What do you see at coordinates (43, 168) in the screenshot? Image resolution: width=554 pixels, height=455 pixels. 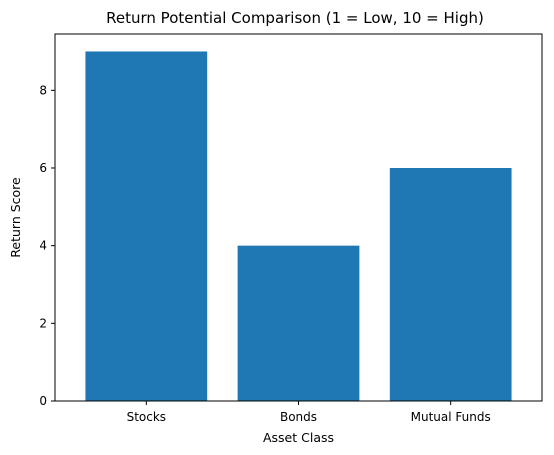 I see `y-tick-label: 6` at bounding box center [43, 168].